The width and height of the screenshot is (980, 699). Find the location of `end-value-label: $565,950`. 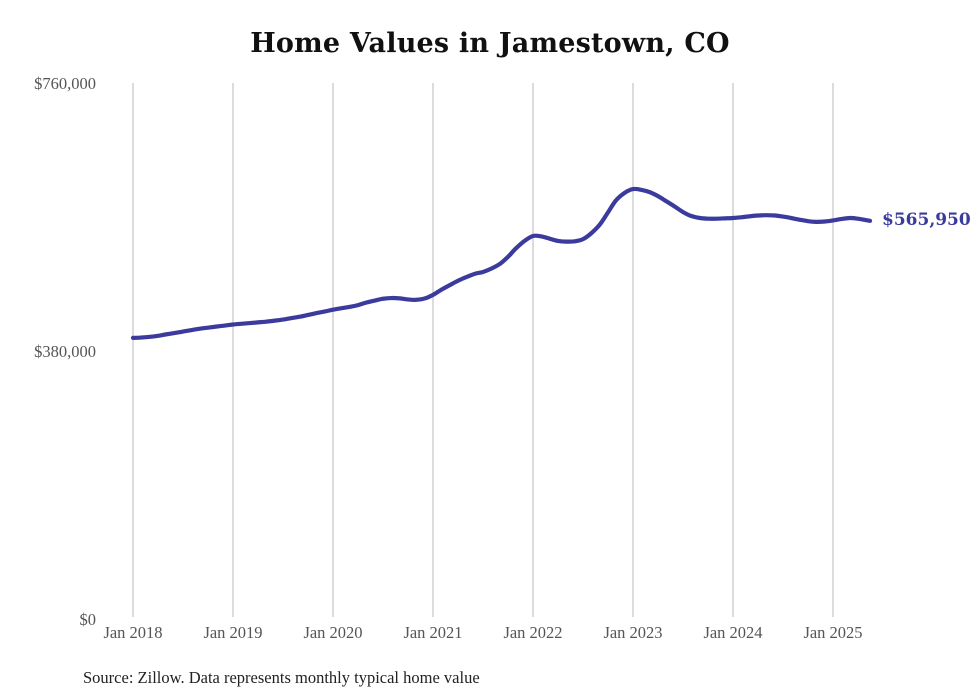

end-value-label: $565,950 is located at coordinates (926, 219).